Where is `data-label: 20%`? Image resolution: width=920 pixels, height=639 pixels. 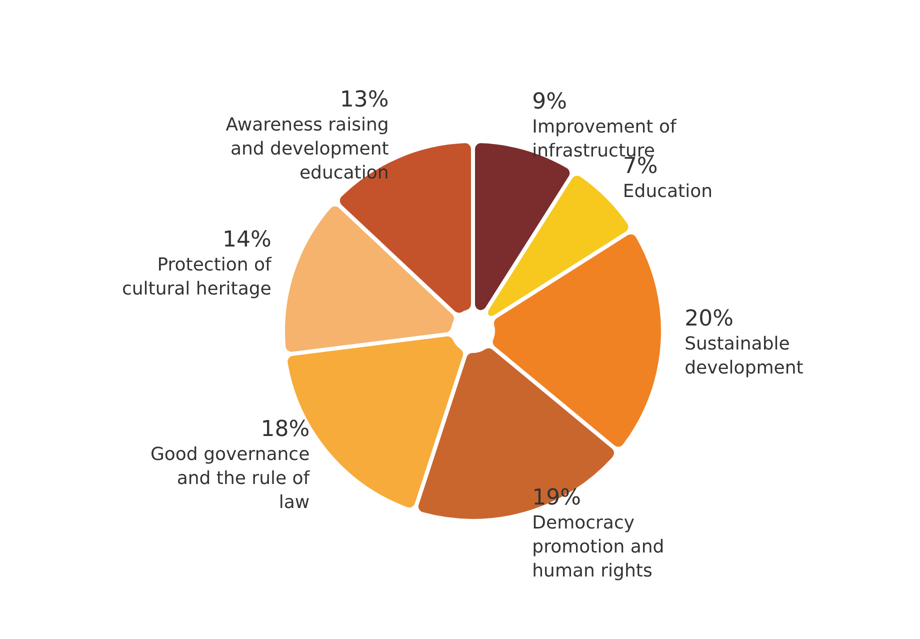 data-label: 20% is located at coordinates (709, 319).